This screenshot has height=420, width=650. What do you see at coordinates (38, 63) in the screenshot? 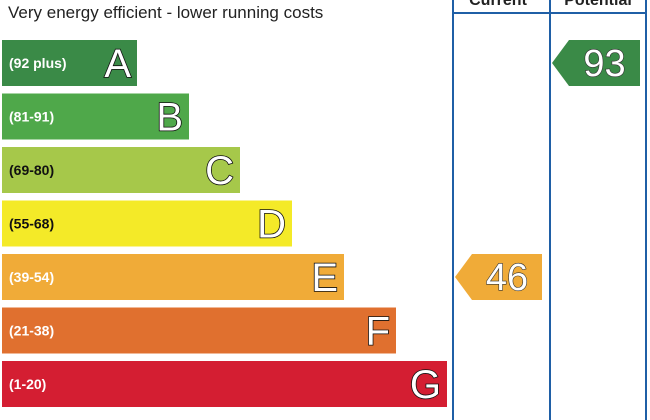
I see `band-range-label: (92 plus)` at bounding box center [38, 63].